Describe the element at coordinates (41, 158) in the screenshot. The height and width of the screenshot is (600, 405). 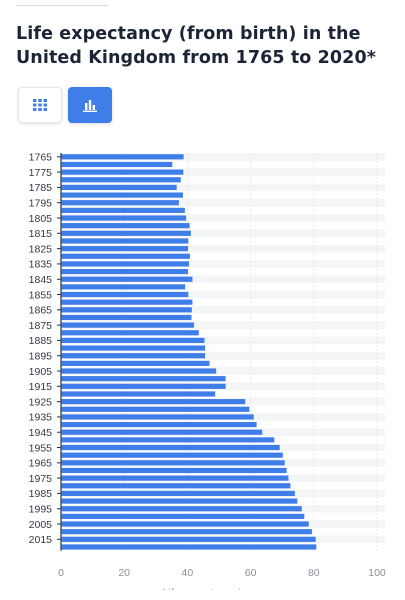
I see `y-tick-label: 1765` at that location.